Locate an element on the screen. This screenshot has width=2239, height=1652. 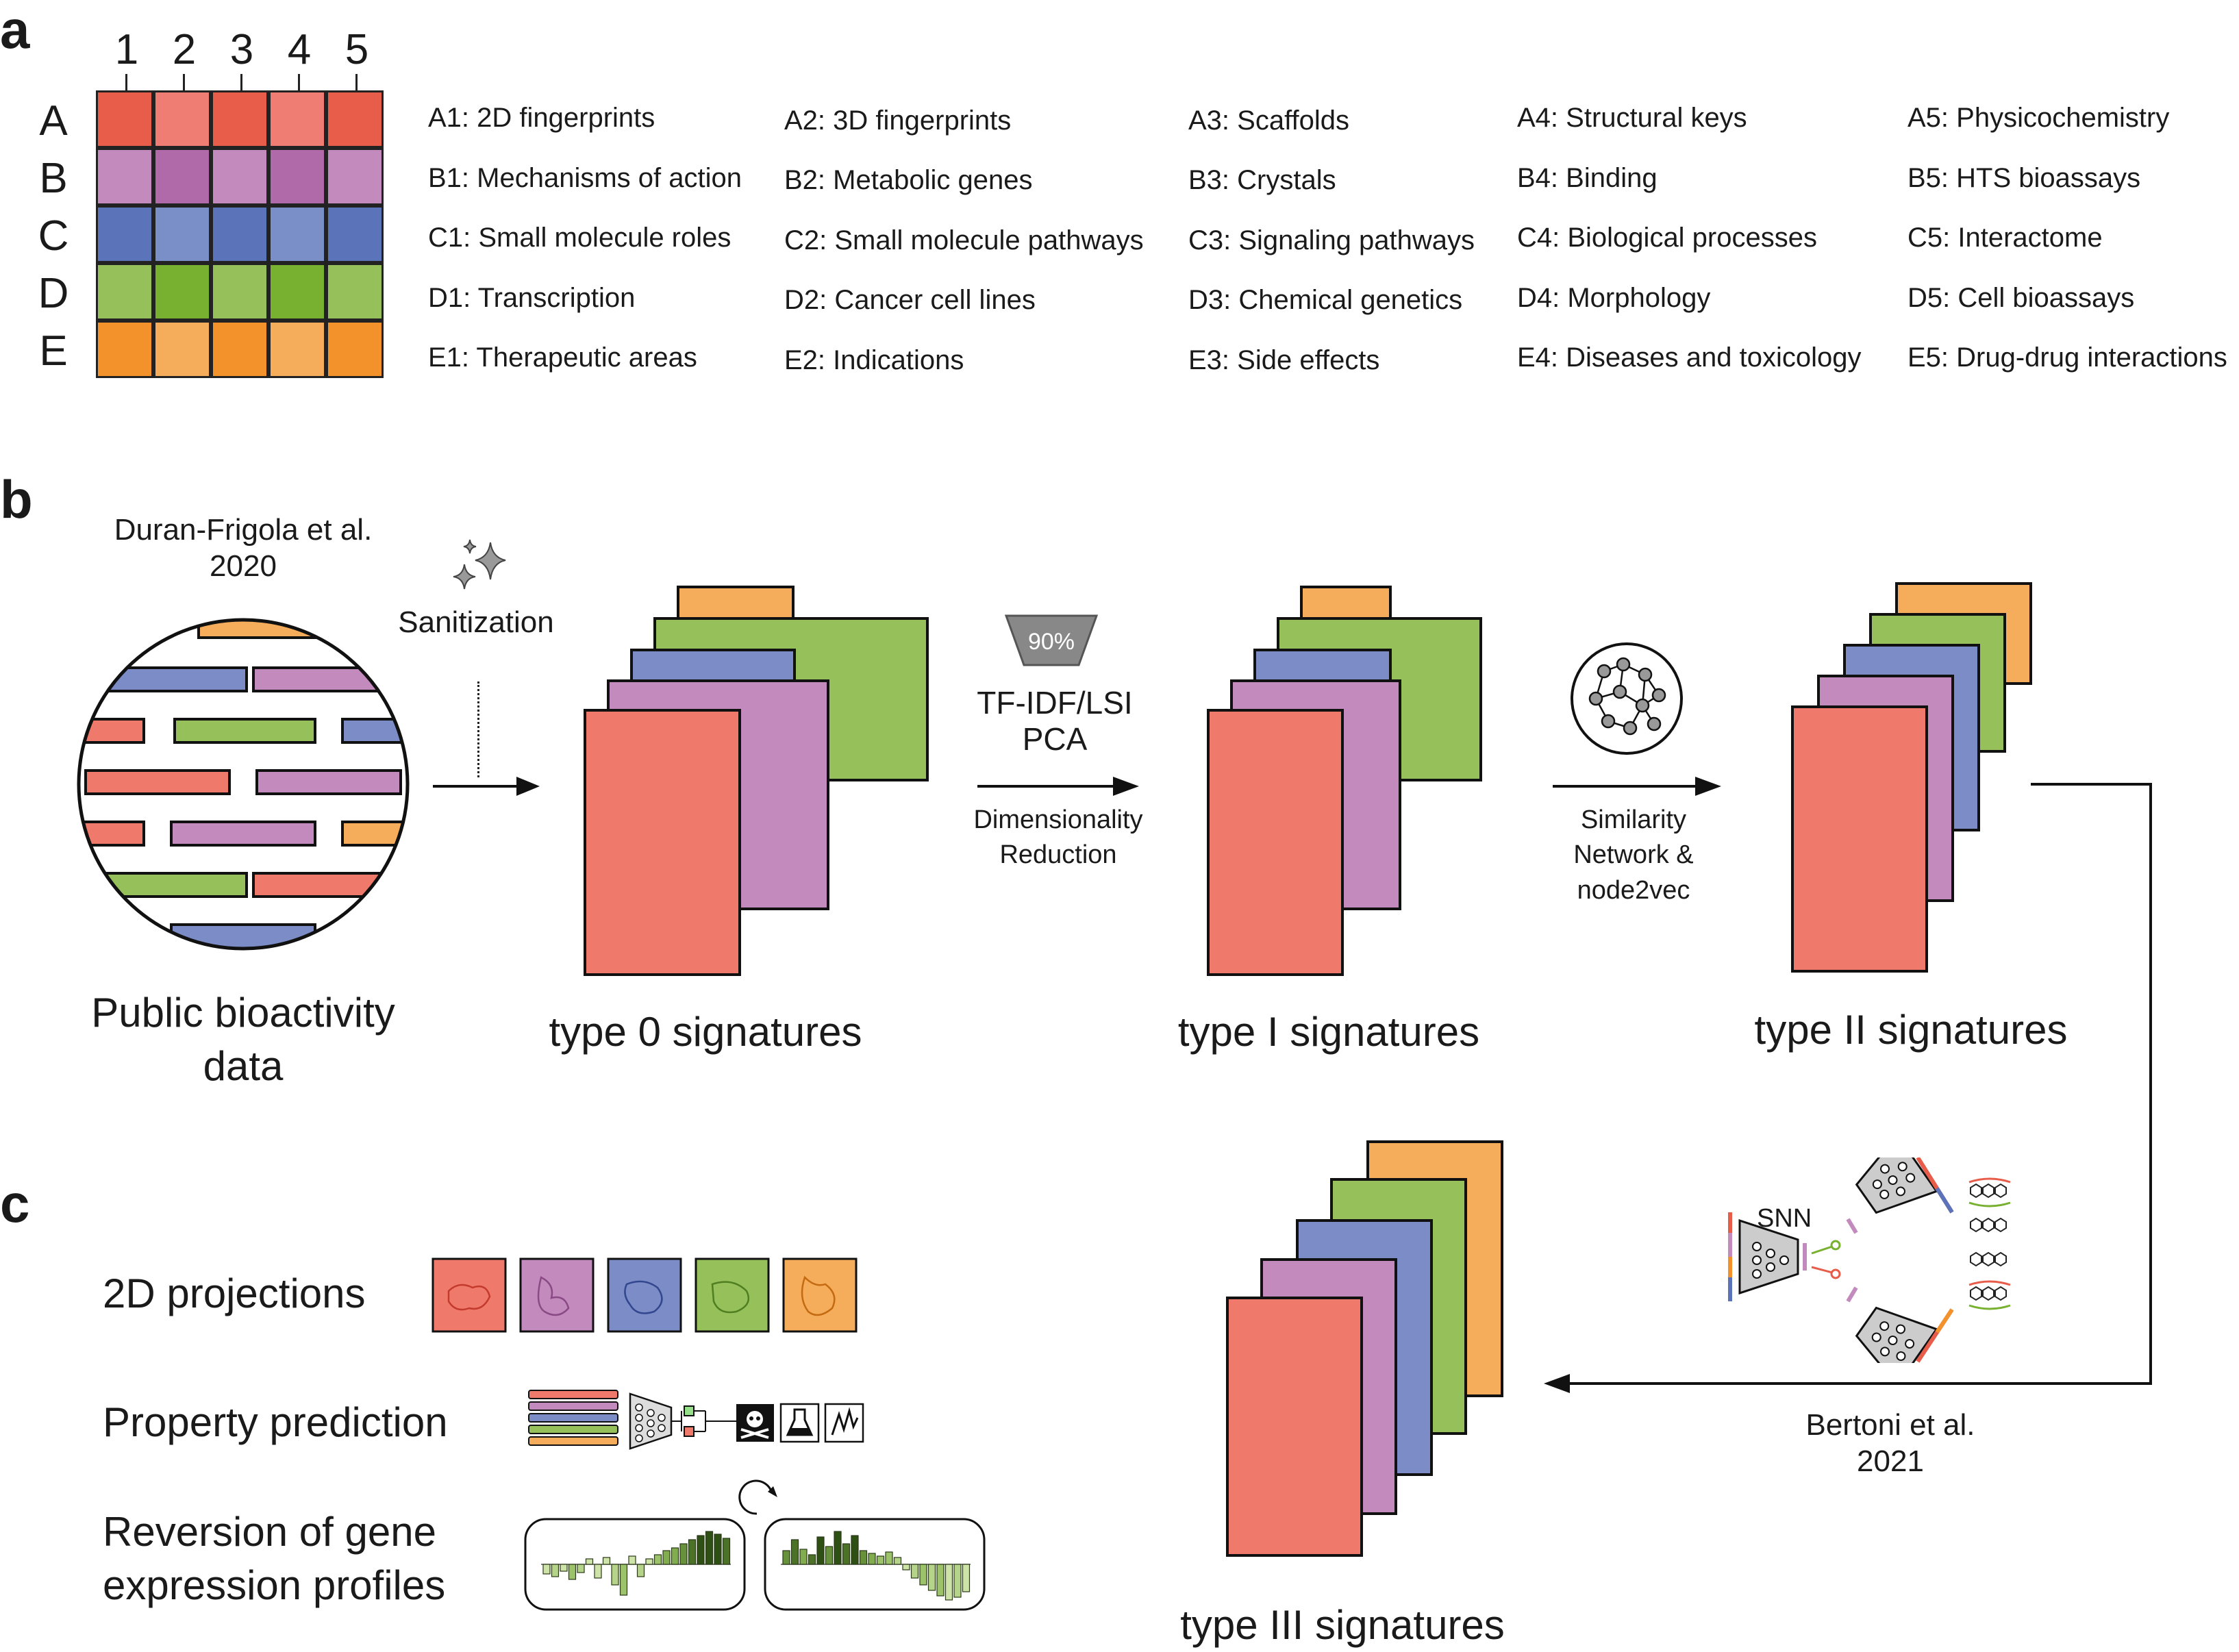
grid-cell-E3 is located at coordinates (239, 349).